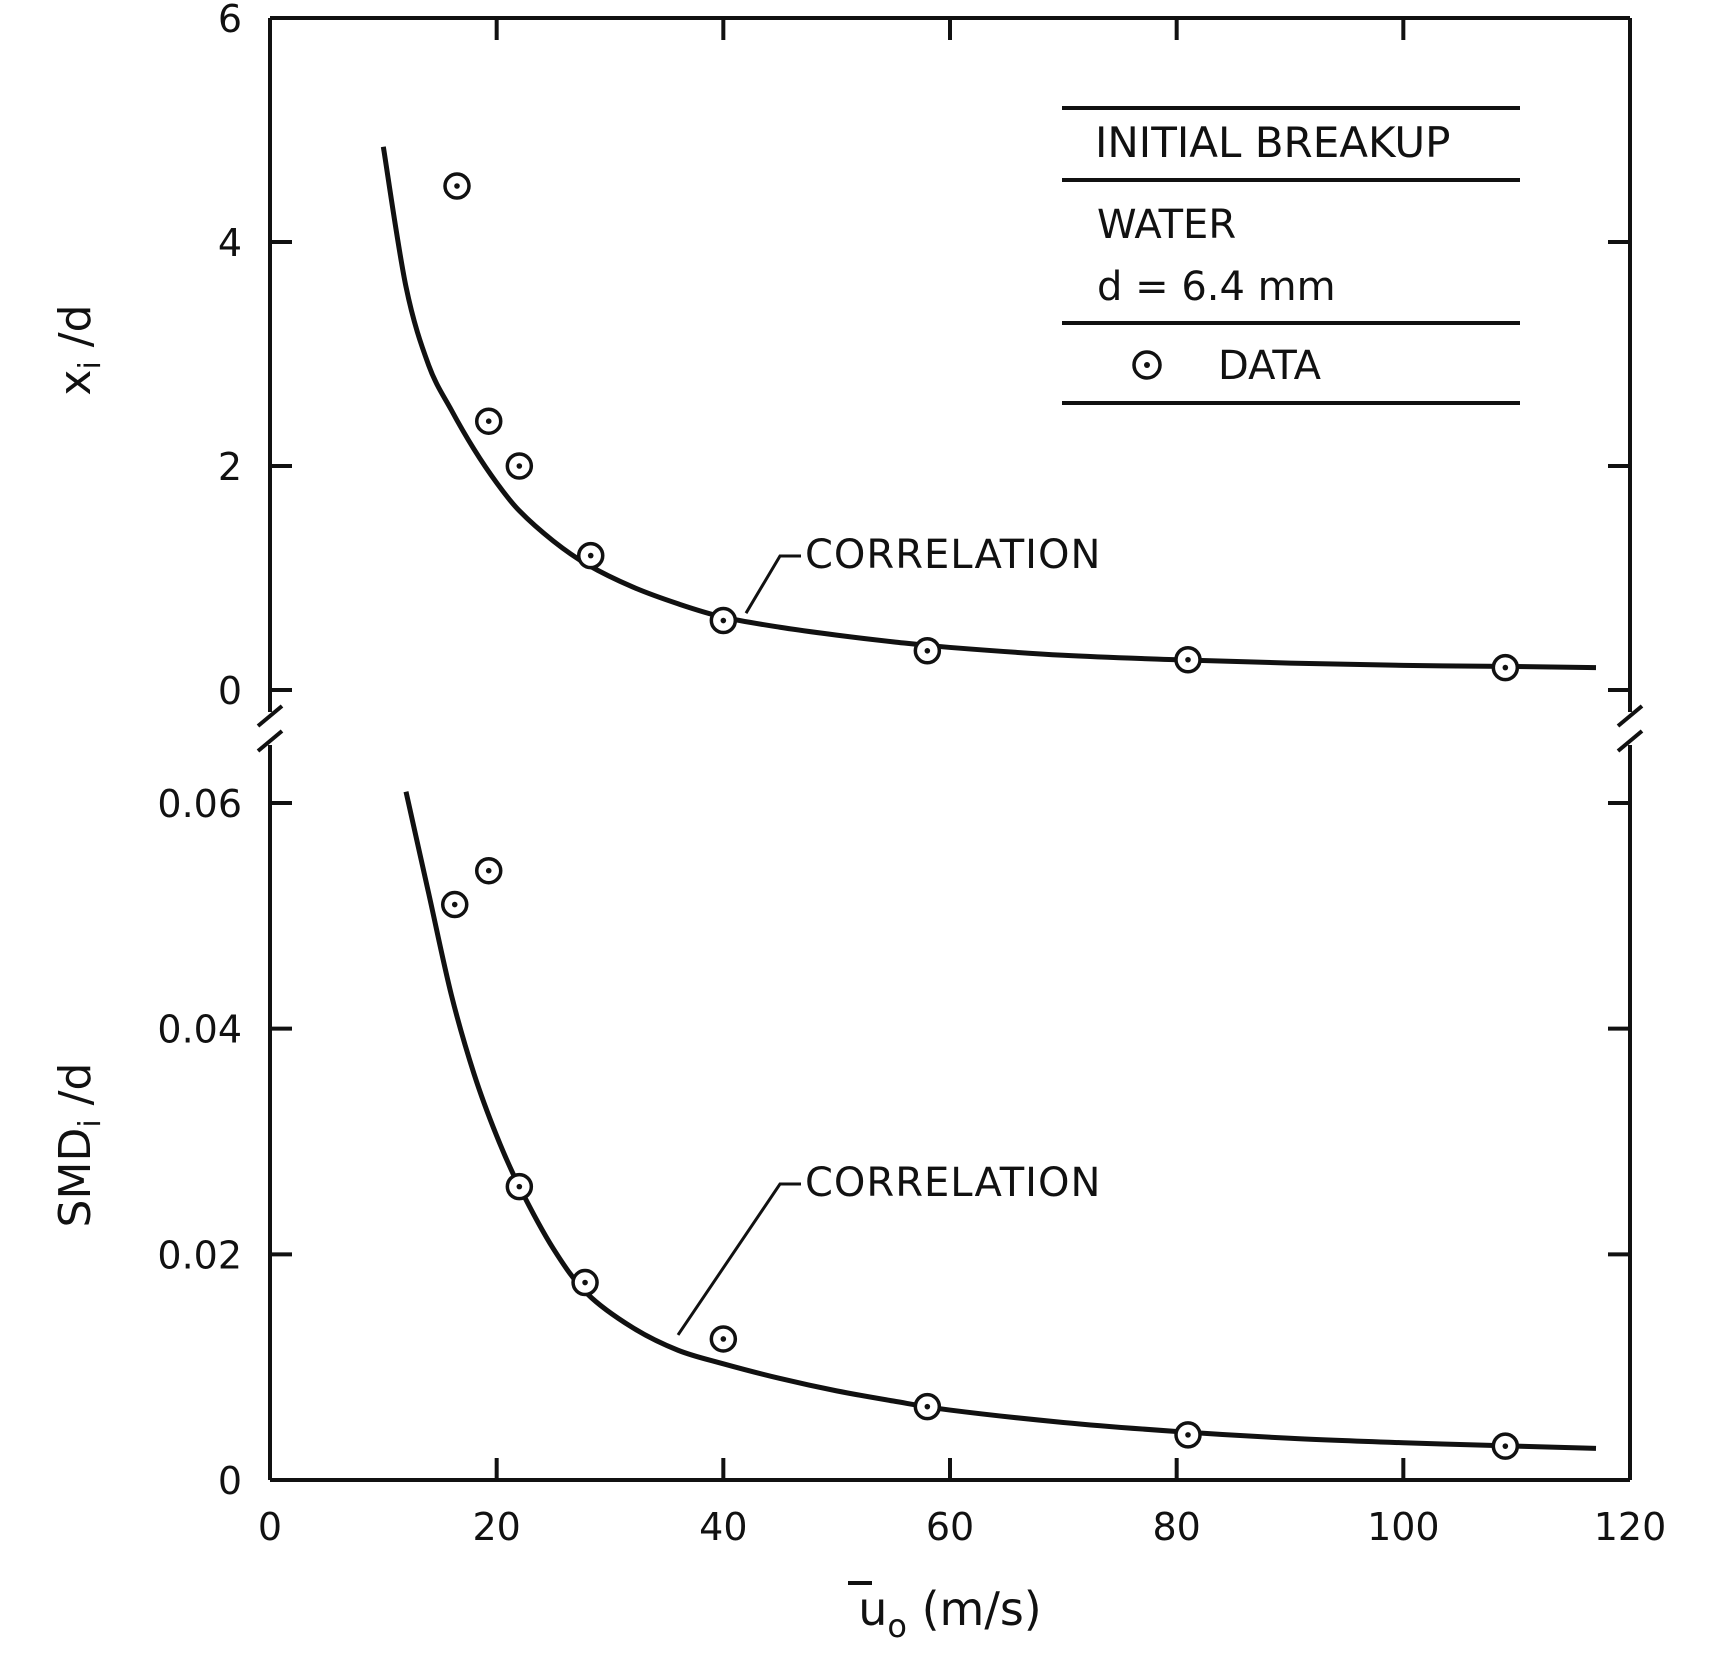 The width and height of the screenshot is (1713, 1657). Describe the element at coordinates (1270, 366) in the screenshot. I see `legend-data-label: DATA` at that location.